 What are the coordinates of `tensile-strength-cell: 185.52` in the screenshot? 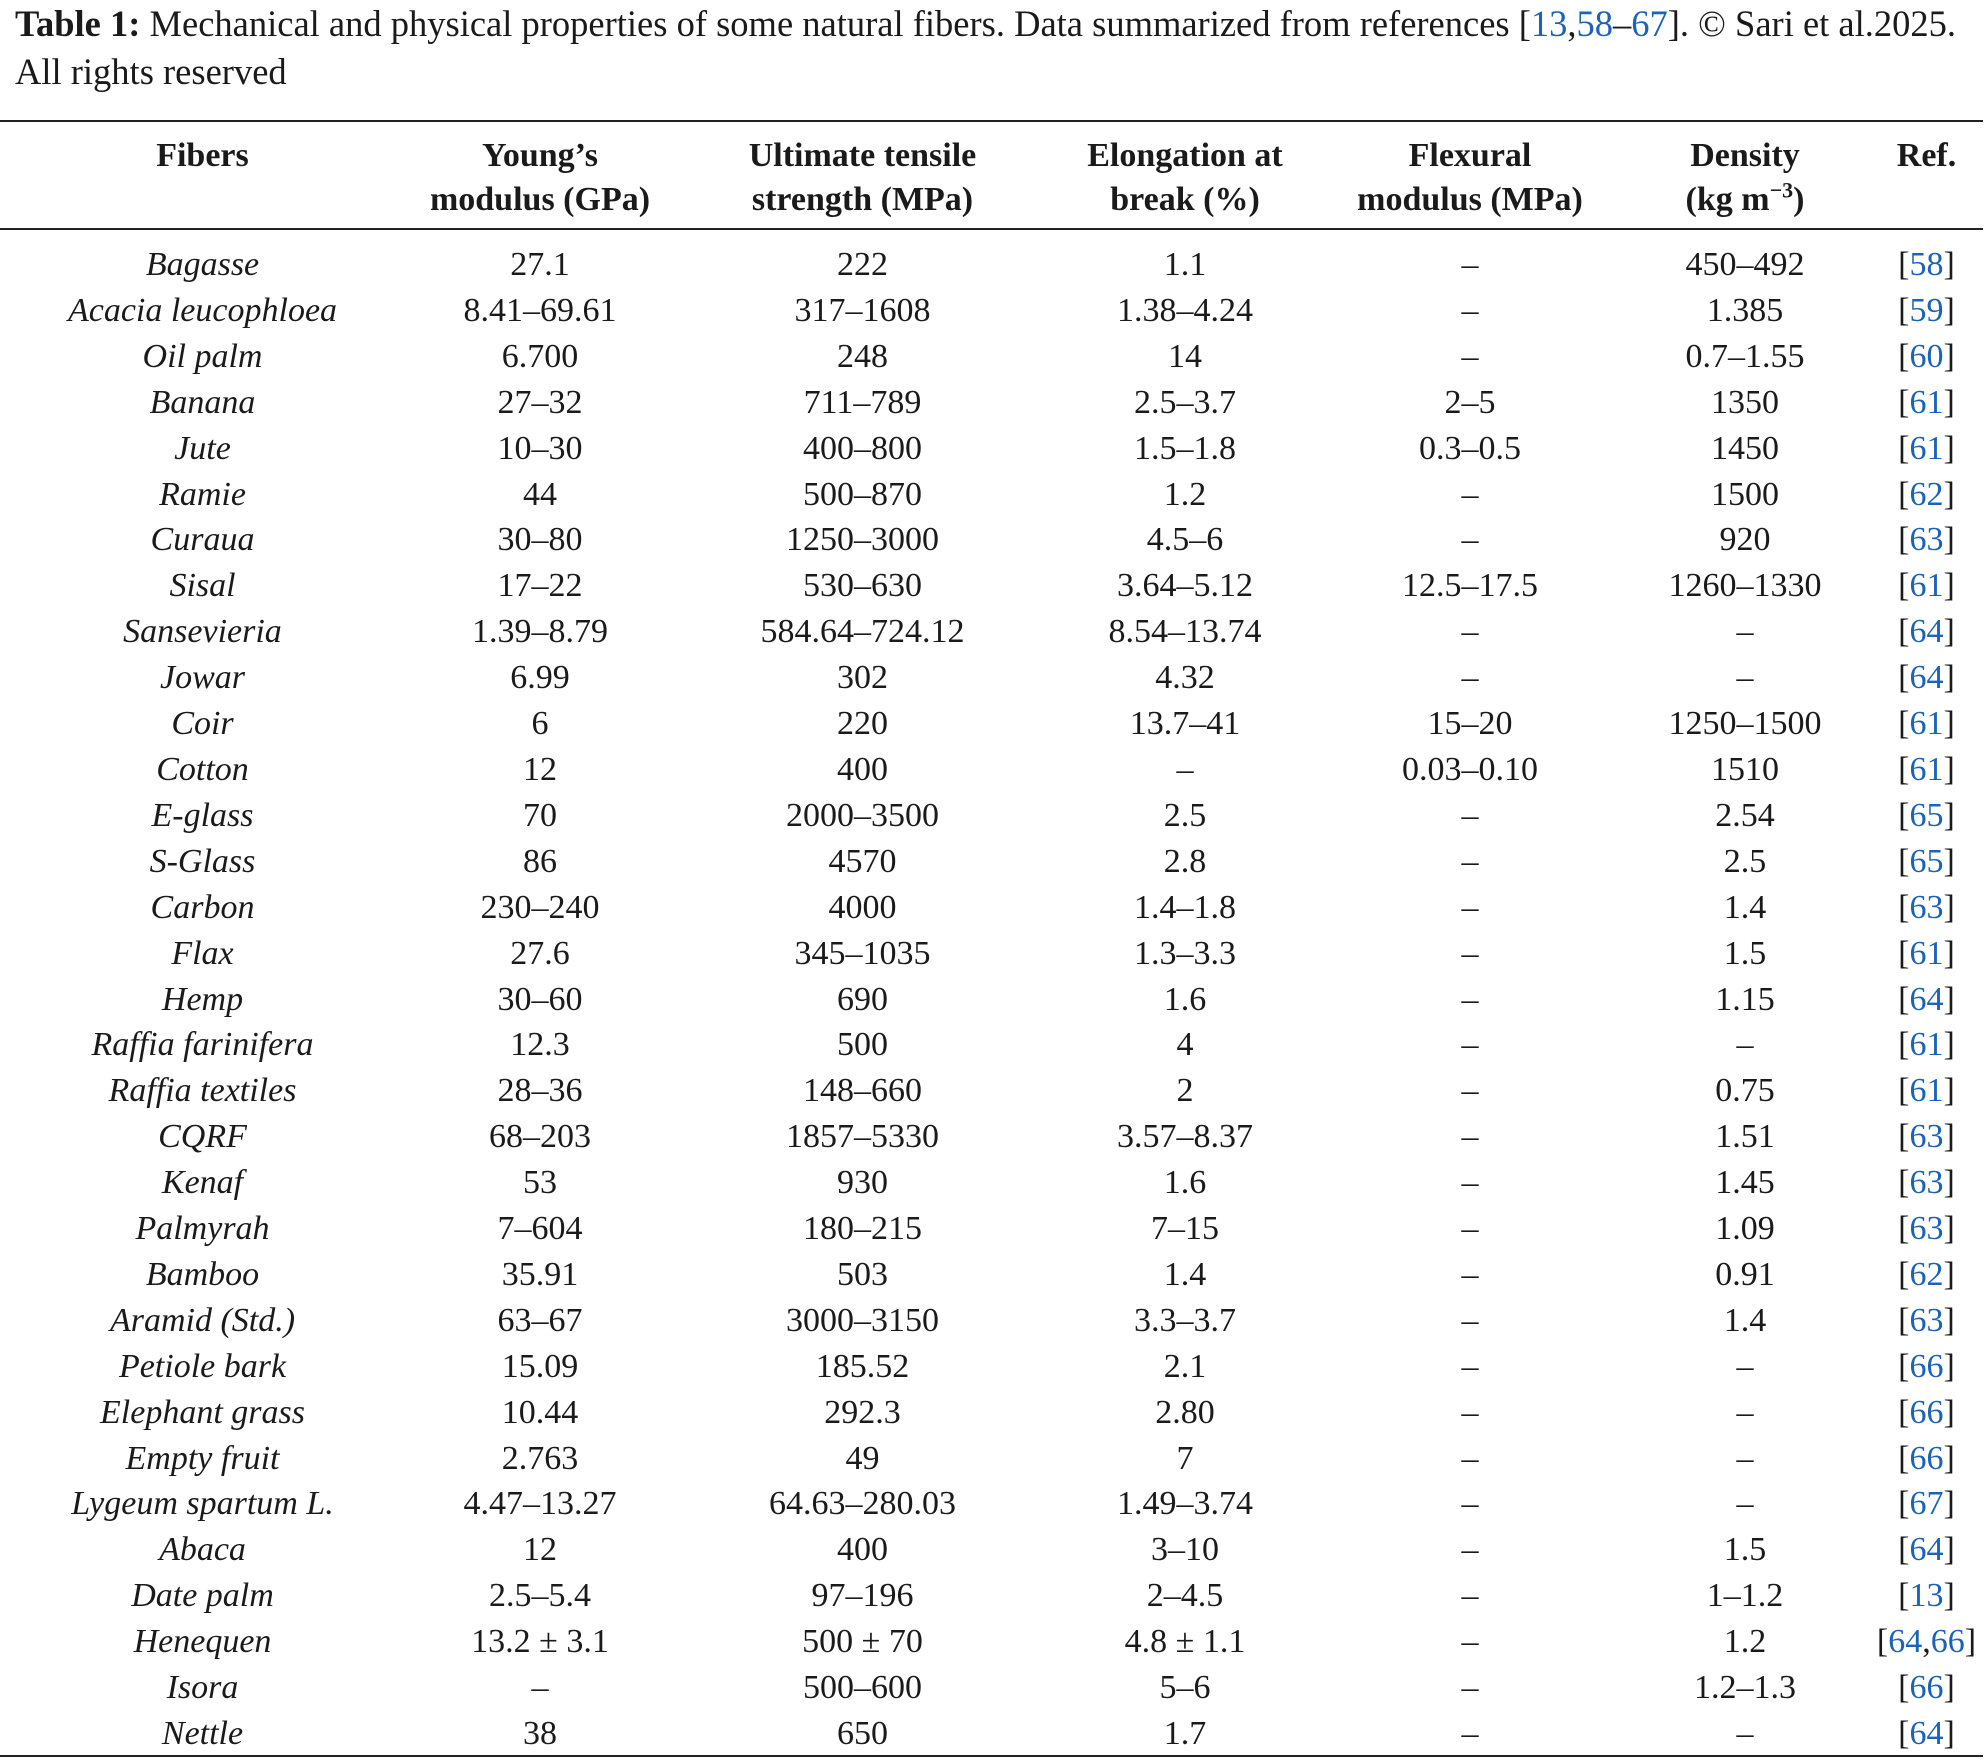 It's located at (862, 1366).